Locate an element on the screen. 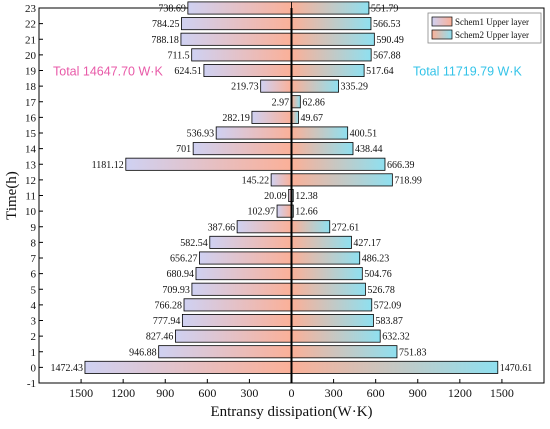  value-label: 517.64 is located at coordinates (380, 71).